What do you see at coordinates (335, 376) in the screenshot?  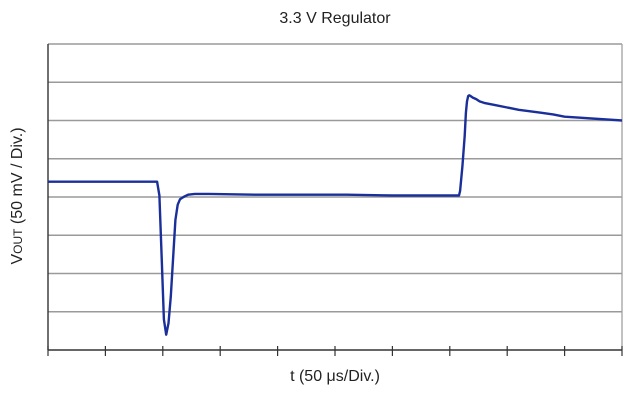 I see `x-axis-label: t (50 μs/Div.)` at bounding box center [335, 376].